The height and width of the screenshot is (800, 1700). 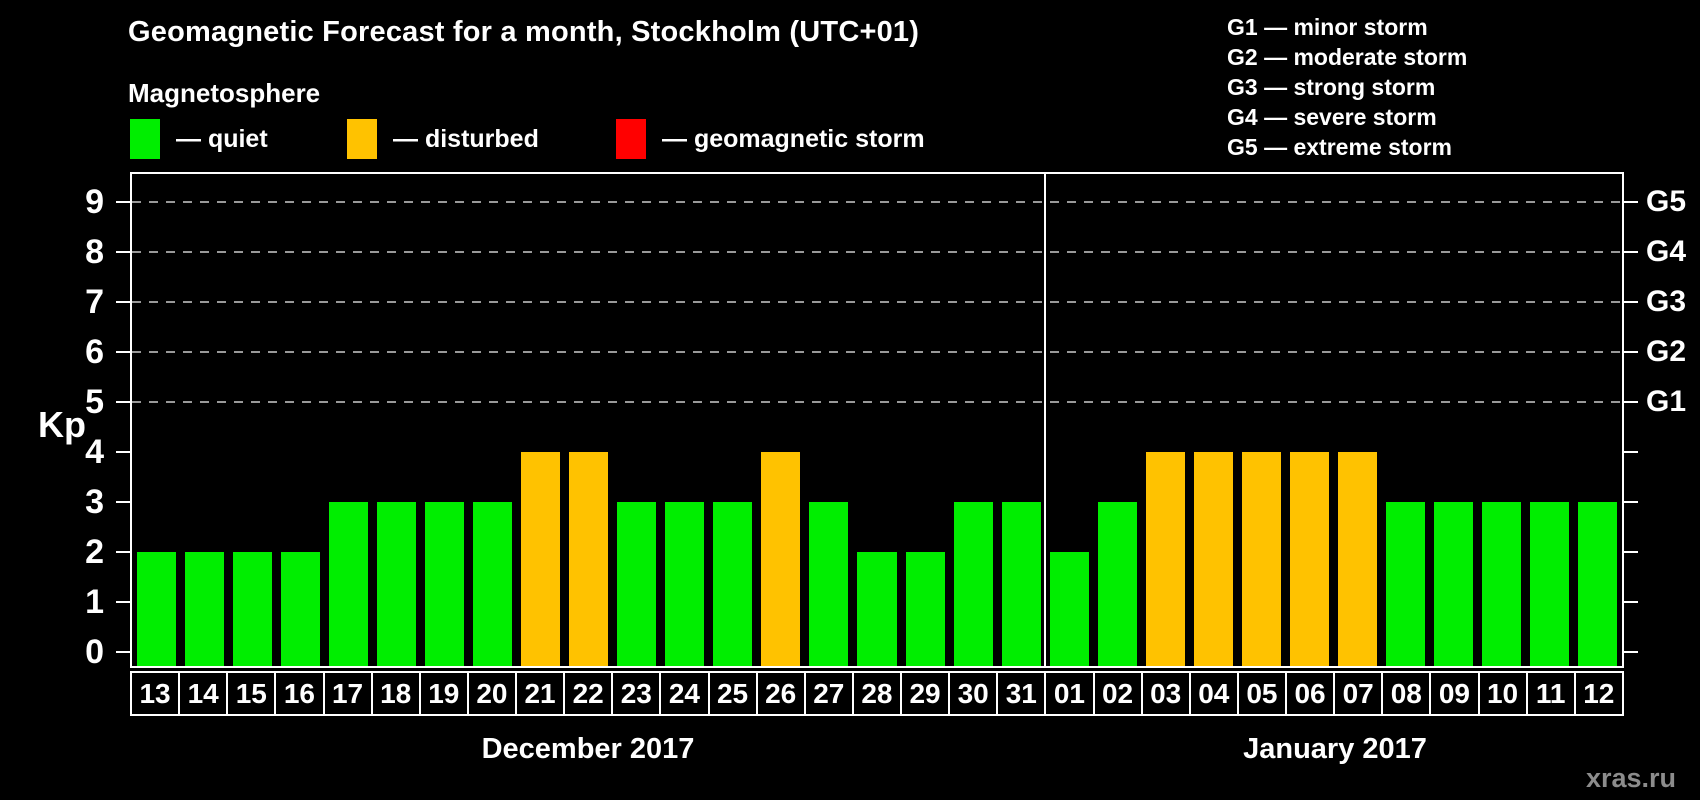 What do you see at coordinates (1666, 351) in the screenshot?
I see `g-label-g2: G2` at bounding box center [1666, 351].